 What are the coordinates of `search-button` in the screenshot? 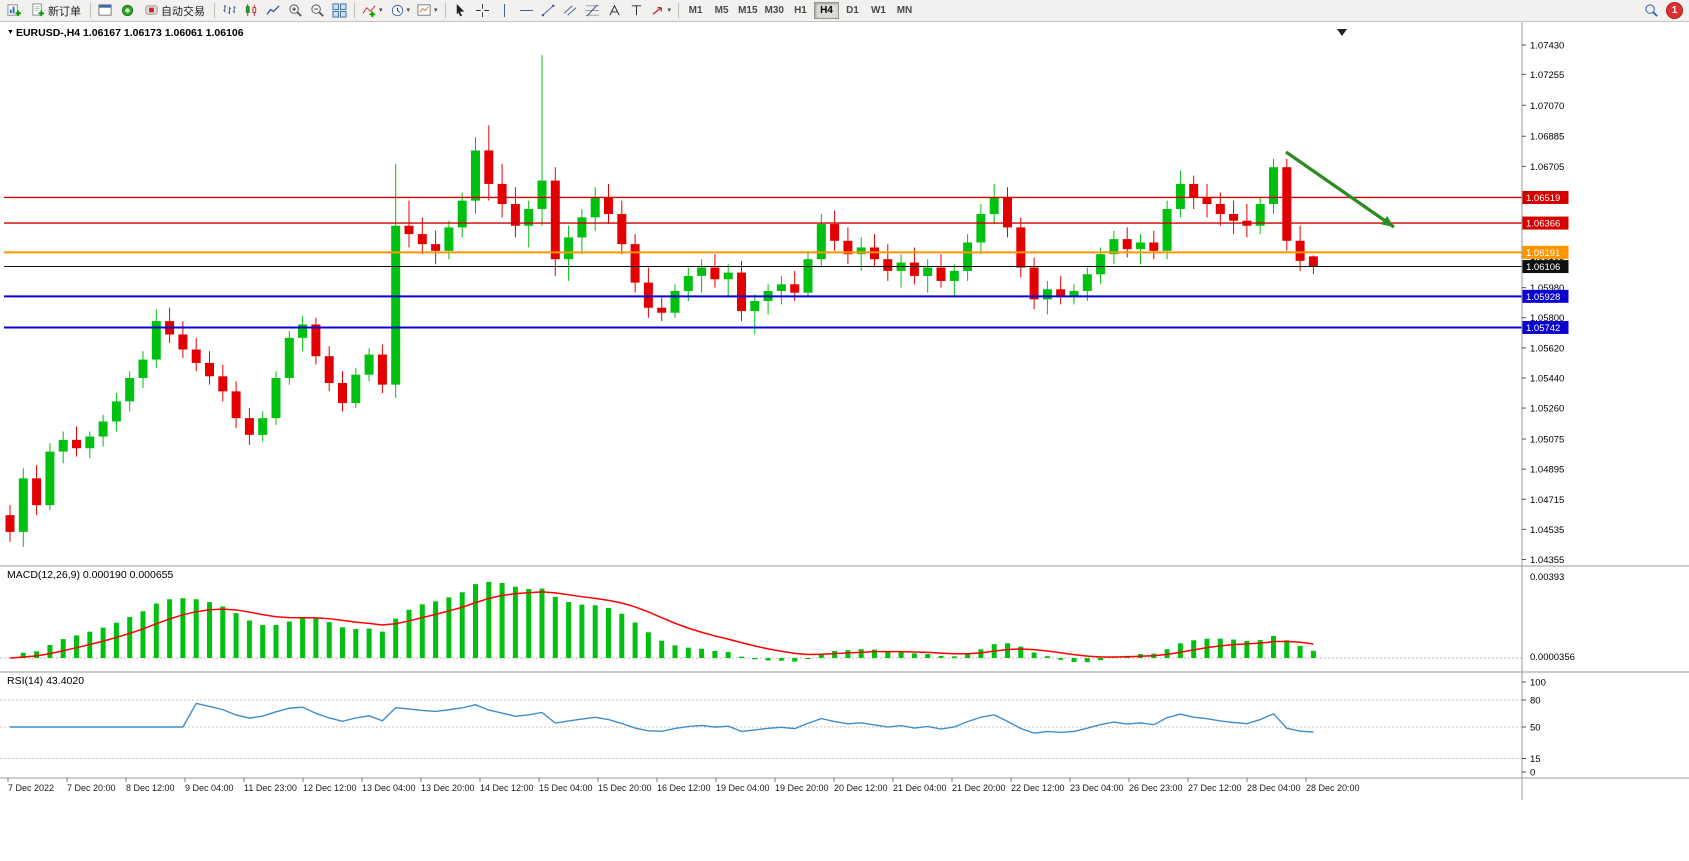 It's located at (1651, 11).